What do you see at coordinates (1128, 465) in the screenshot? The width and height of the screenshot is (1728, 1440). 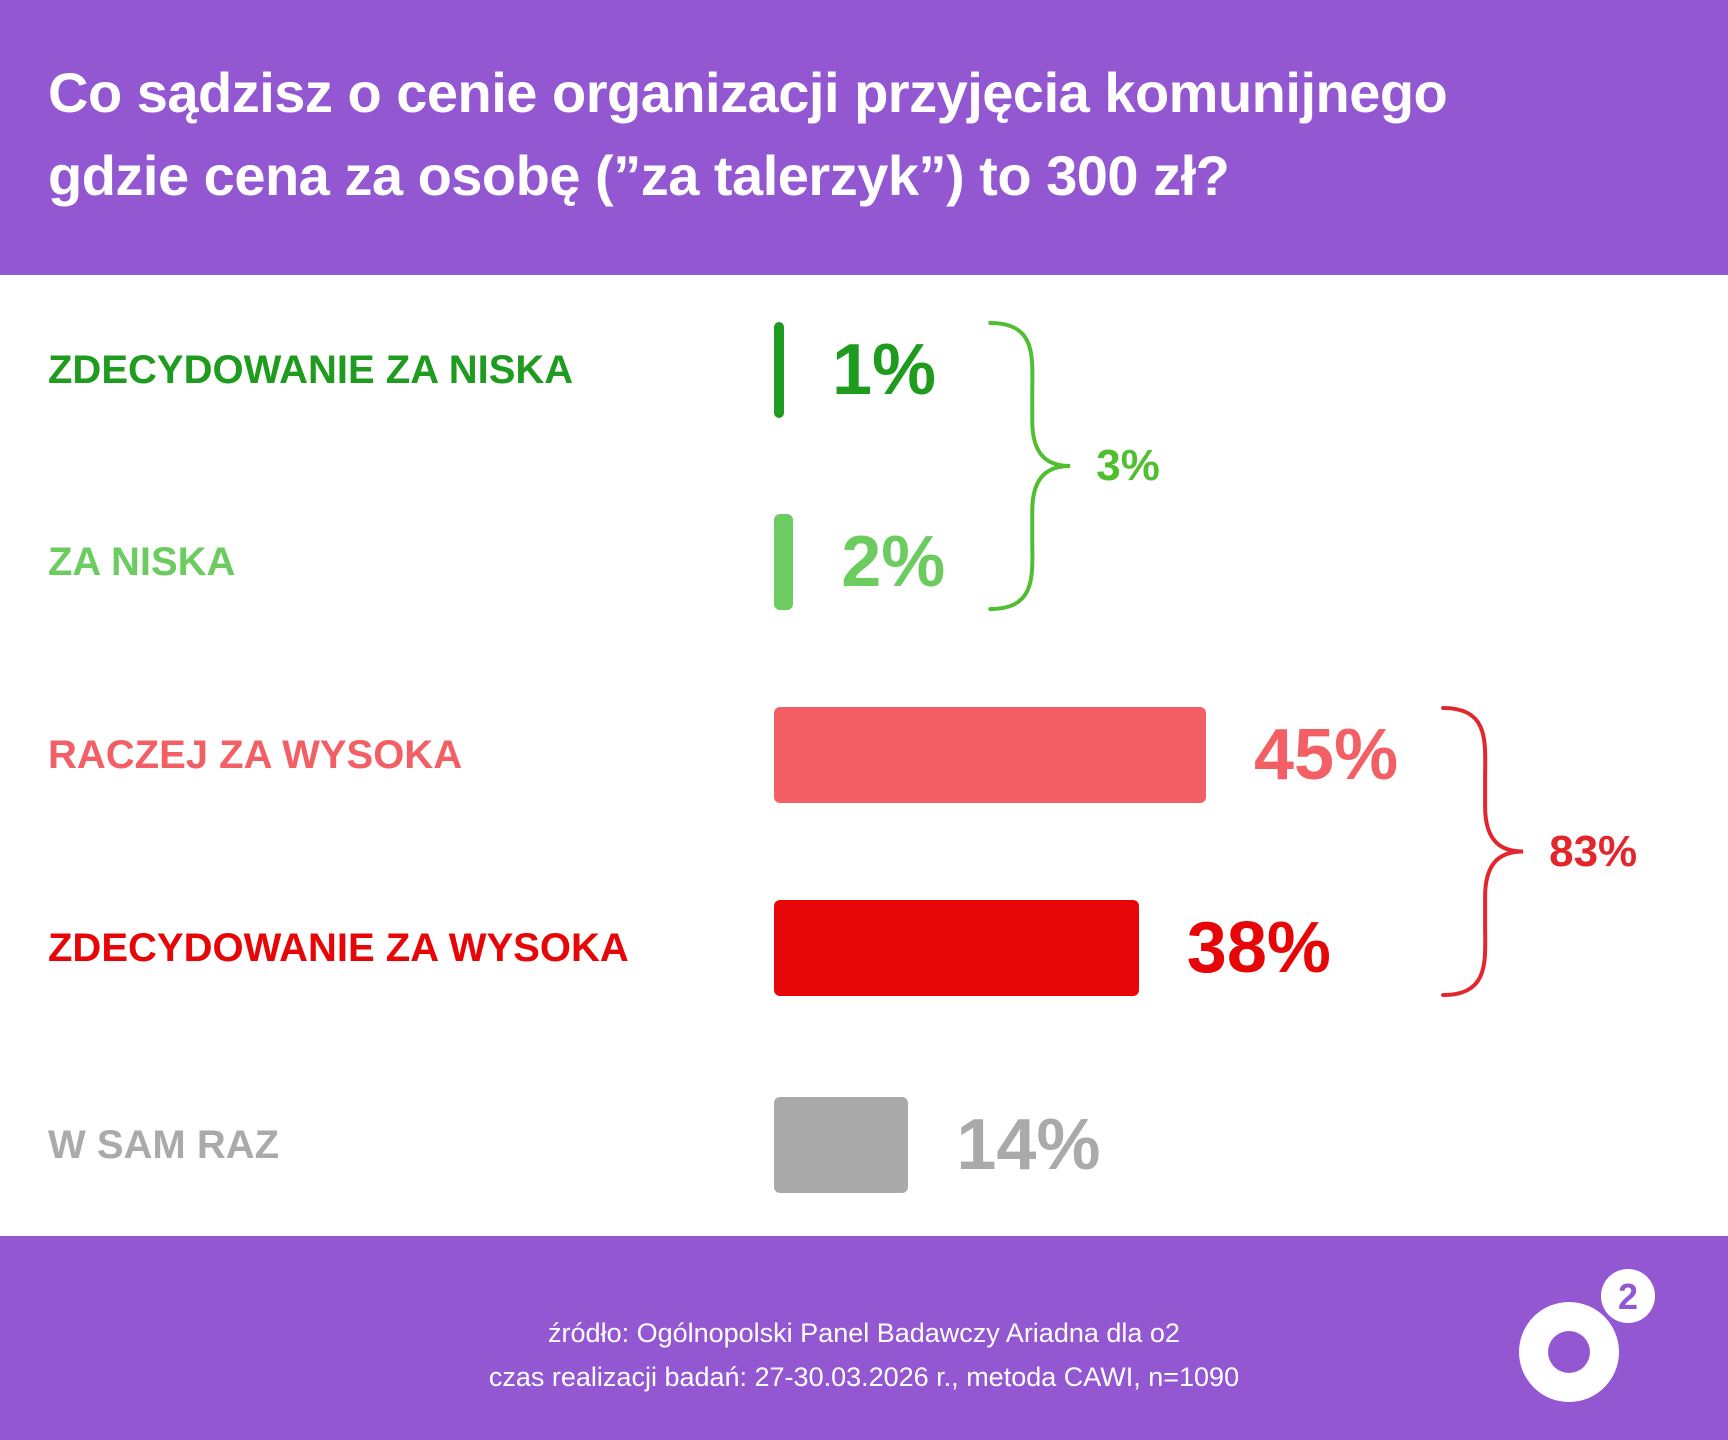 I see `group-label-0: 3%` at bounding box center [1128, 465].